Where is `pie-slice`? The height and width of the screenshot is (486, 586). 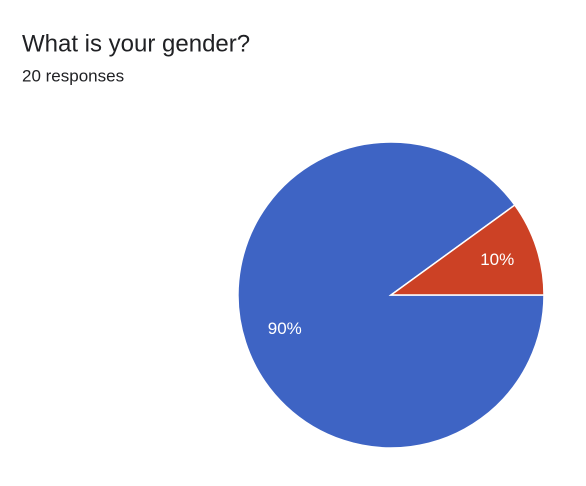
pie-slice is located at coordinates (466, 250).